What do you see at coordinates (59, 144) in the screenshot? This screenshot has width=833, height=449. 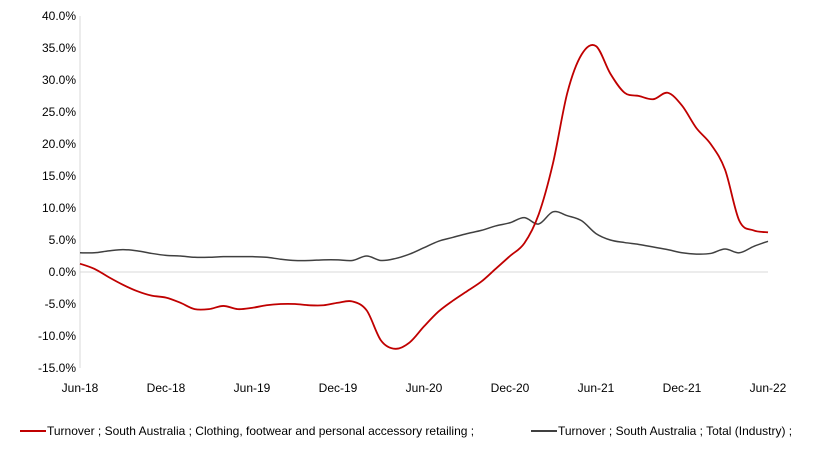 I see `y-tick-label: 20.0%` at bounding box center [59, 144].